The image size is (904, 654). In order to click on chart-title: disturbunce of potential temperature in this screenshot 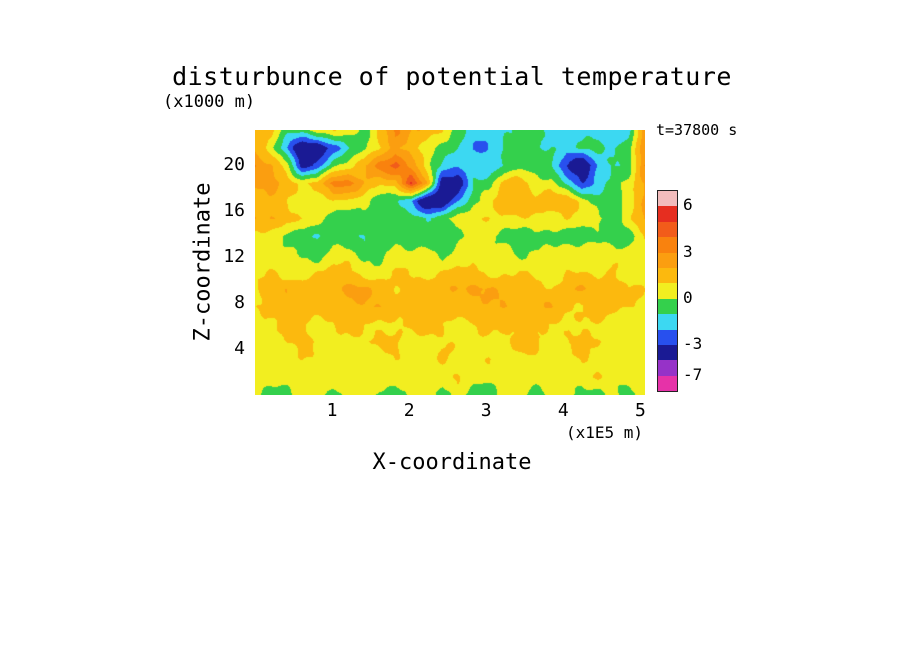, I will do `click(452, 76)`.